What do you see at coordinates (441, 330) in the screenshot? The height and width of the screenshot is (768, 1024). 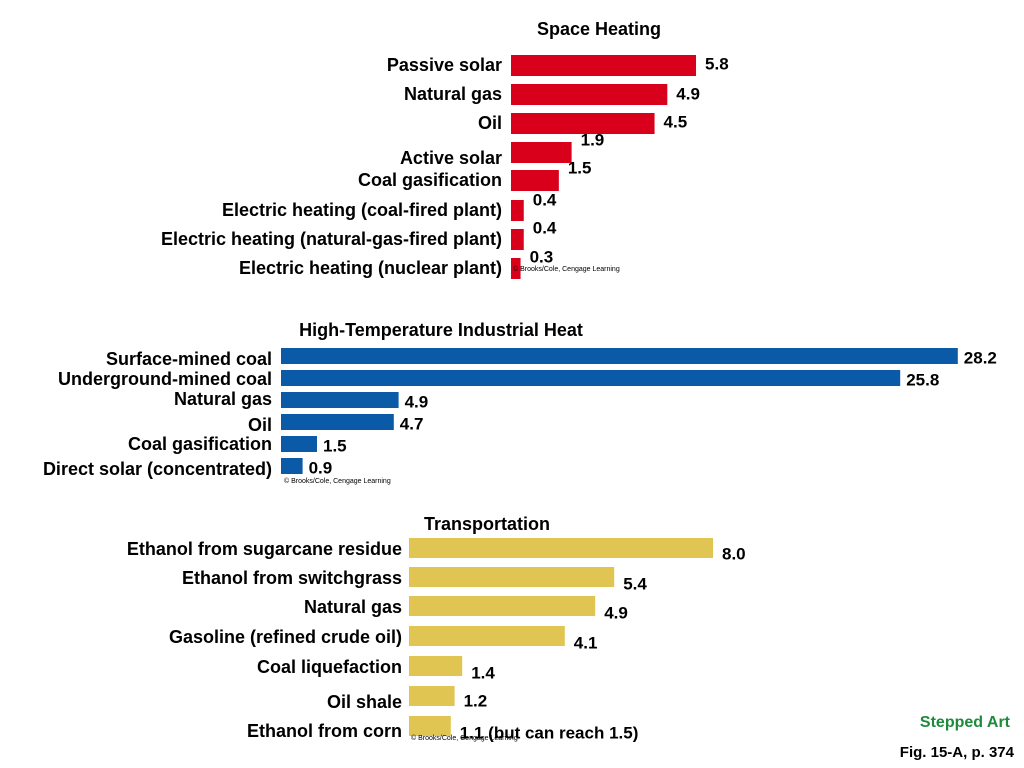 I see `chart-title: High-Temperature Industrial Heat` at bounding box center [441, 330].